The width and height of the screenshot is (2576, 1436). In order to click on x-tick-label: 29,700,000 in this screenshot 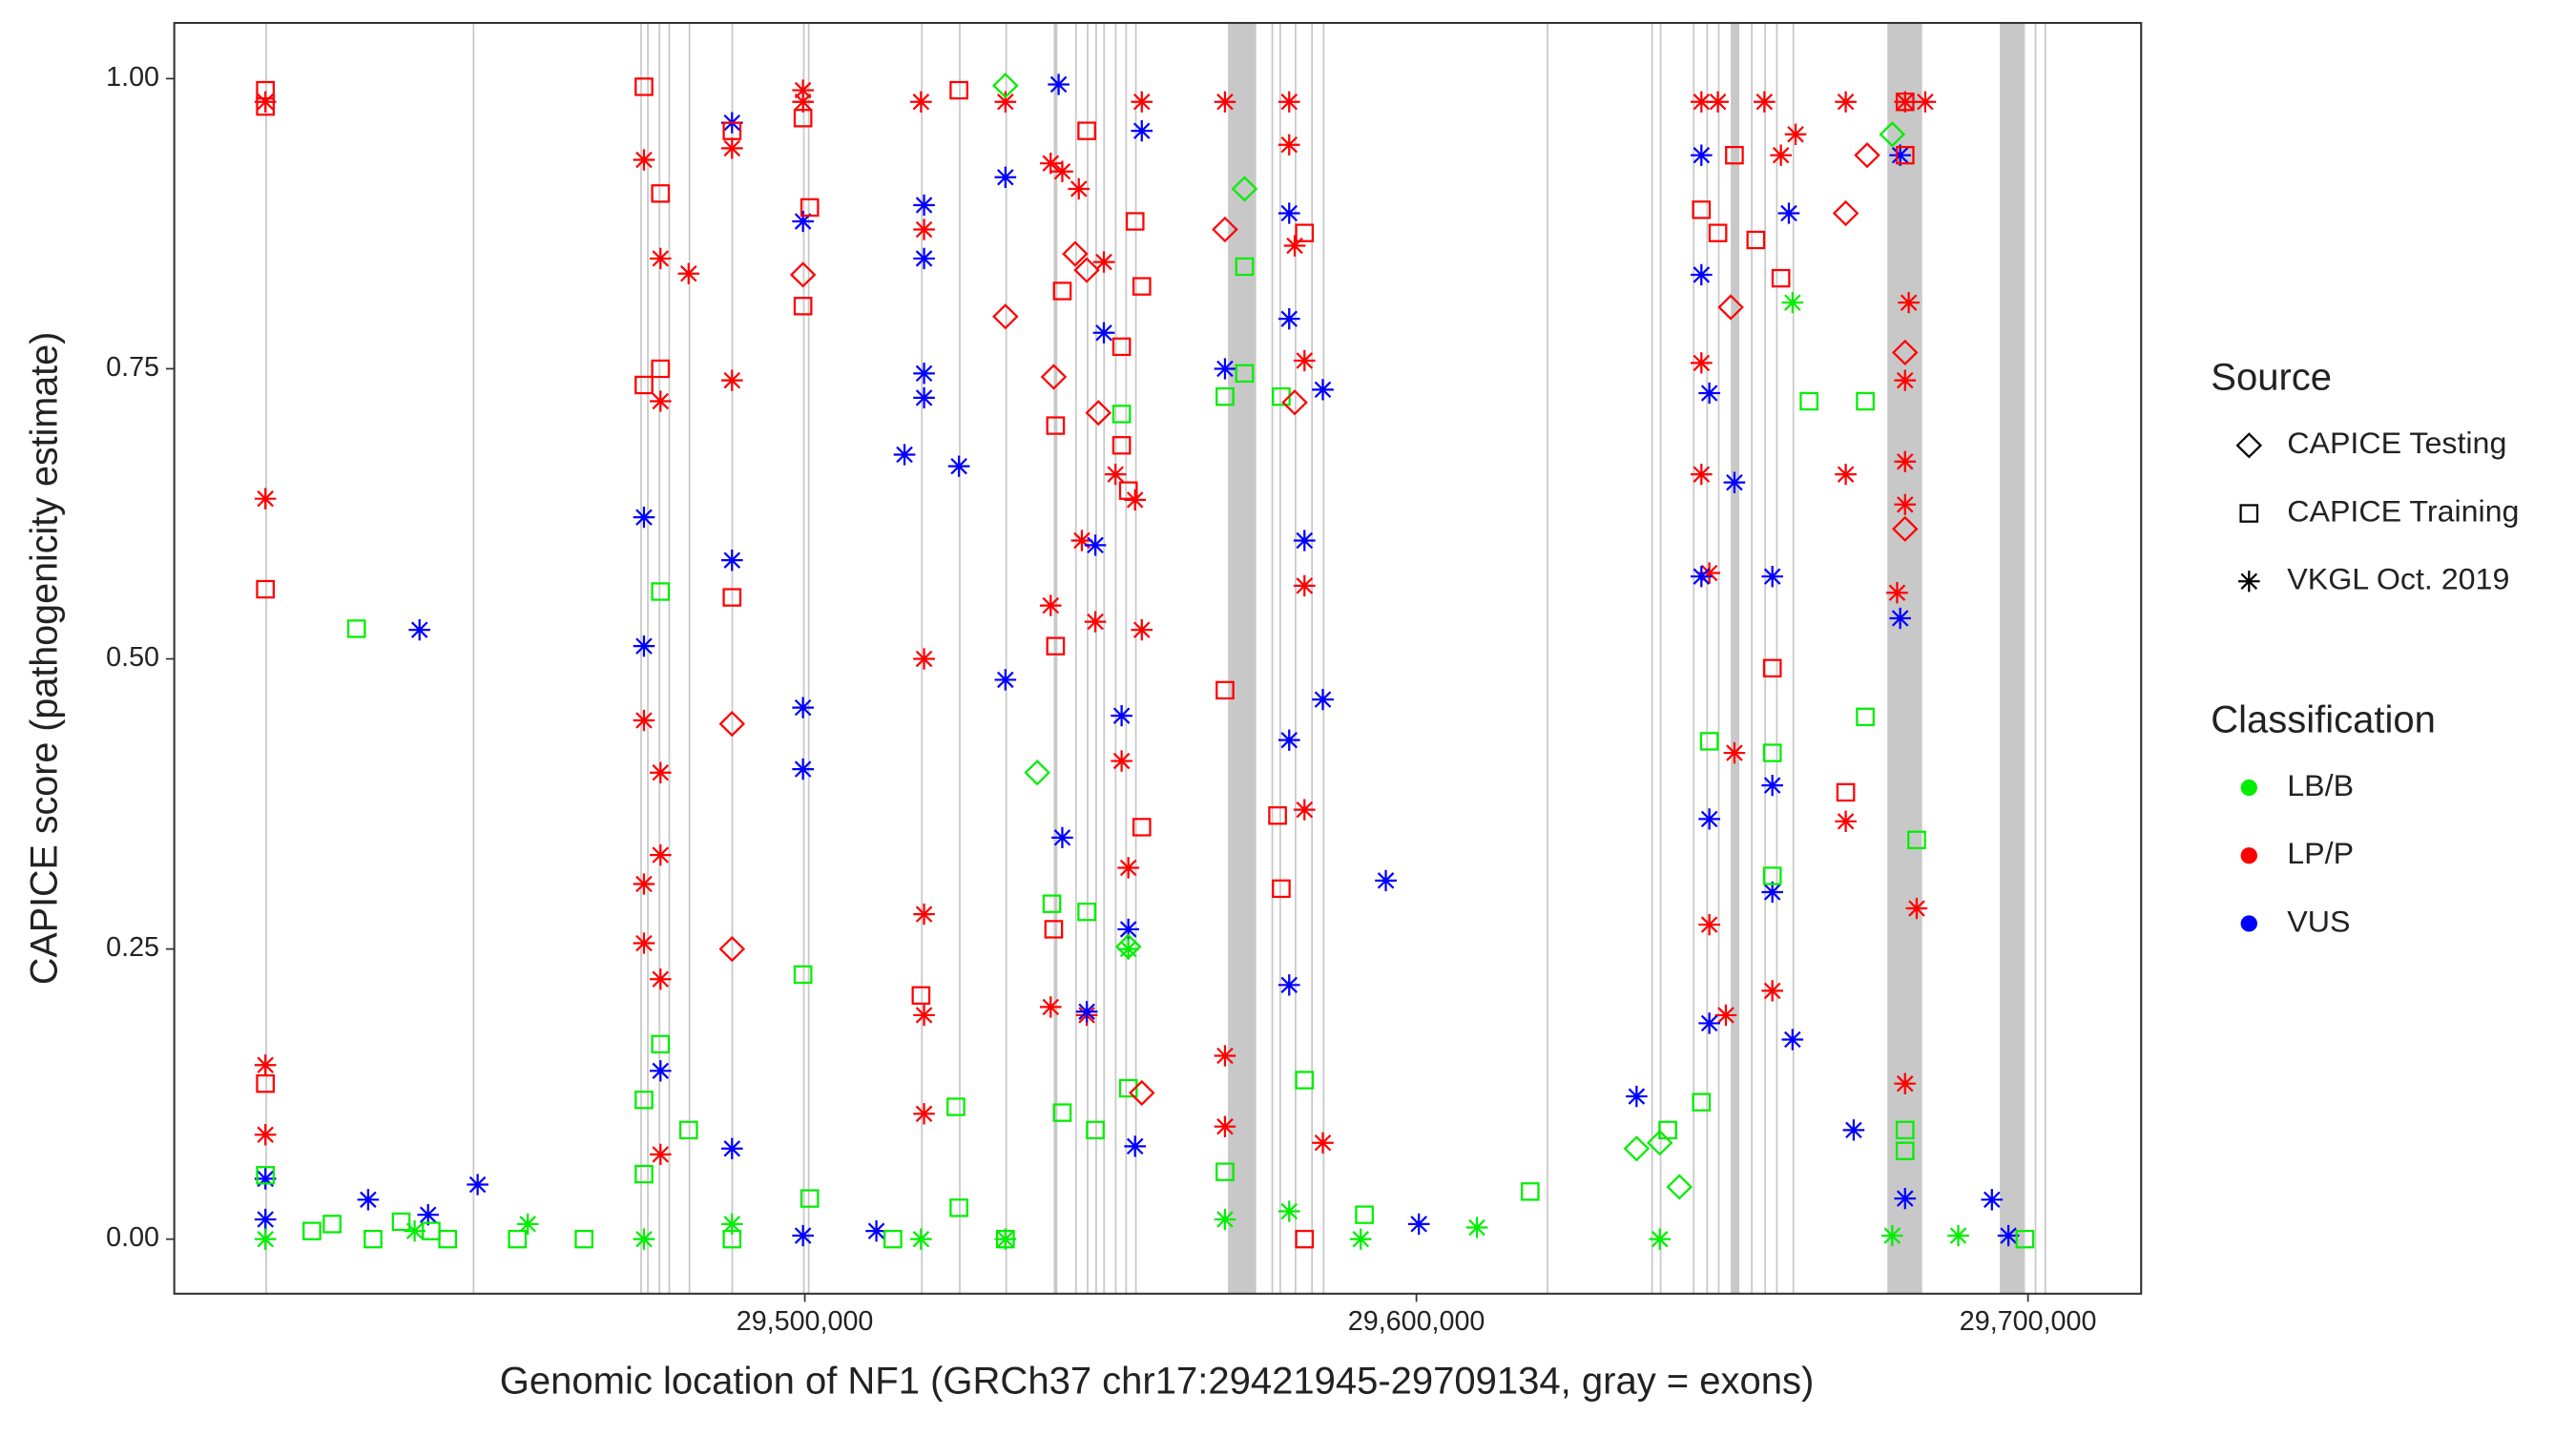, I will do `click(2028, 1321)`.